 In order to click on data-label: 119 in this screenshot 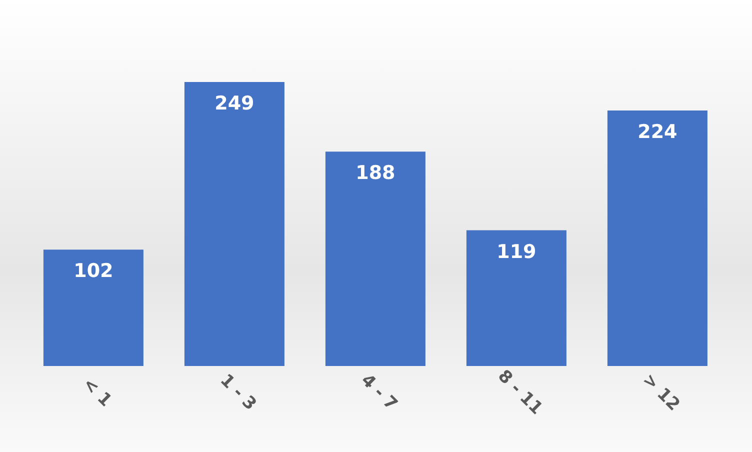, I will do `click(516, 251)`.